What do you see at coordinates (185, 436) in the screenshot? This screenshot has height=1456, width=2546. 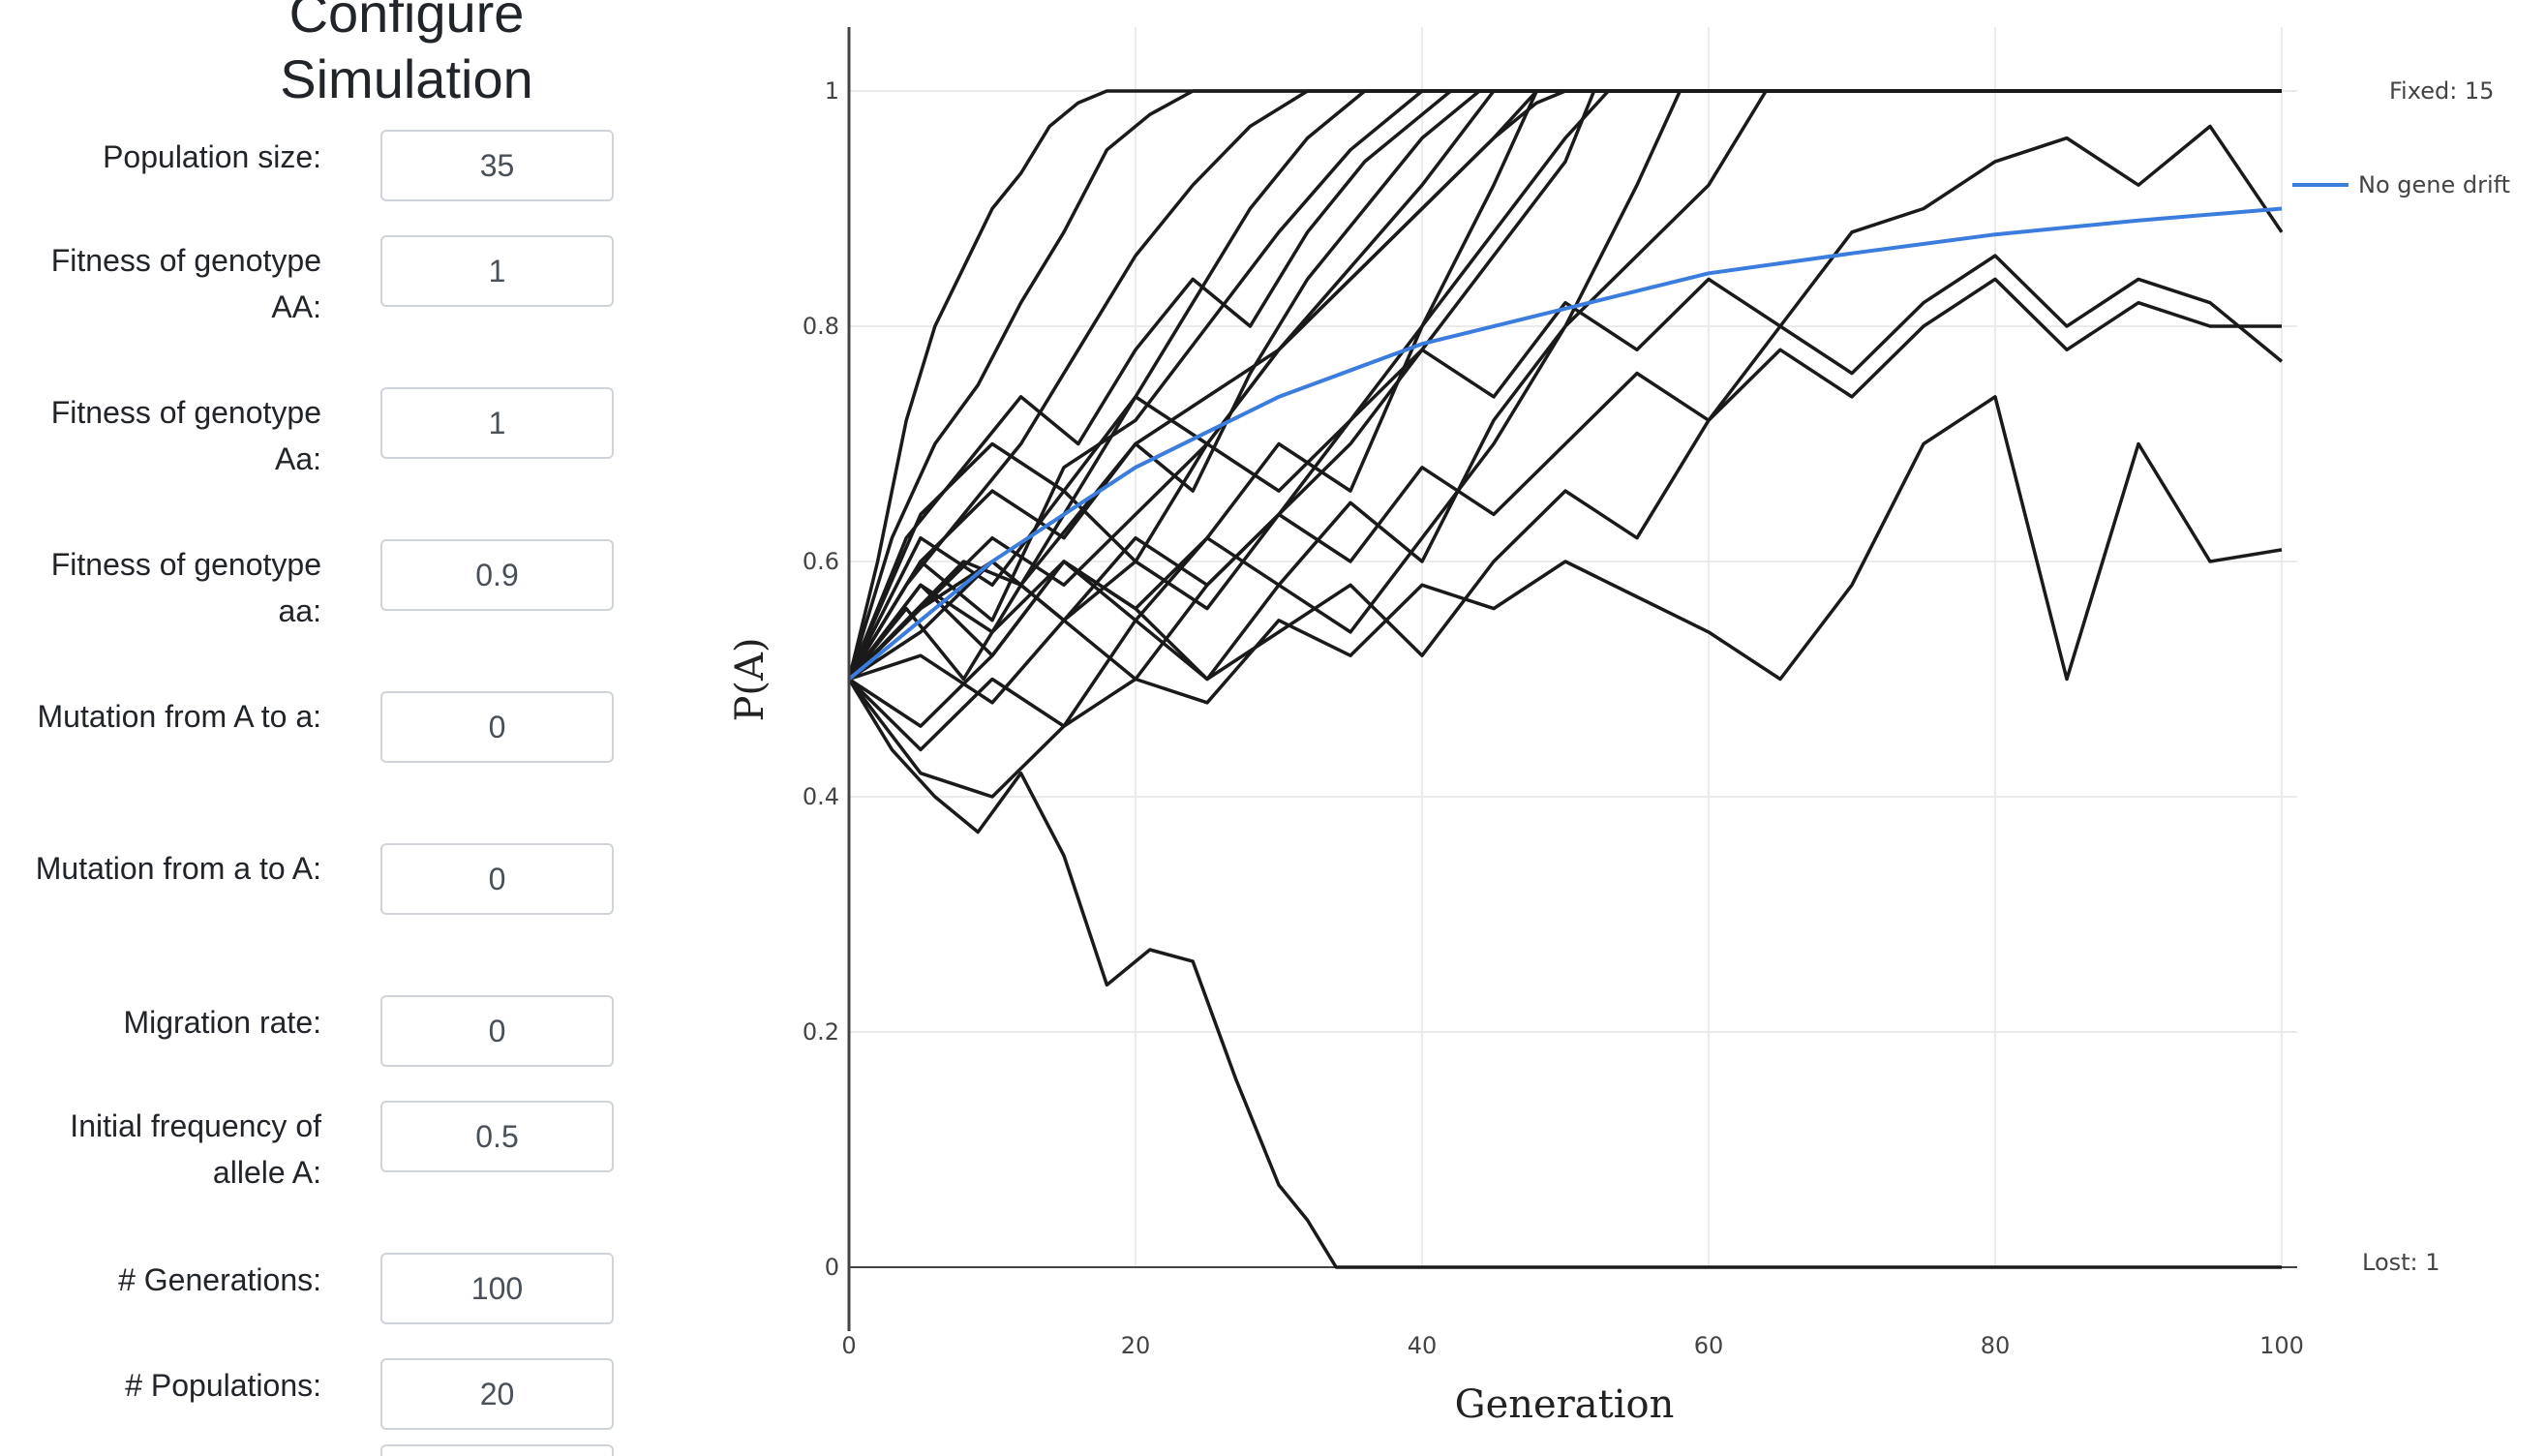 I see `fitness-aa-mixed-label: Fitness of genotype Aa:` at bounding box center [185, 436].